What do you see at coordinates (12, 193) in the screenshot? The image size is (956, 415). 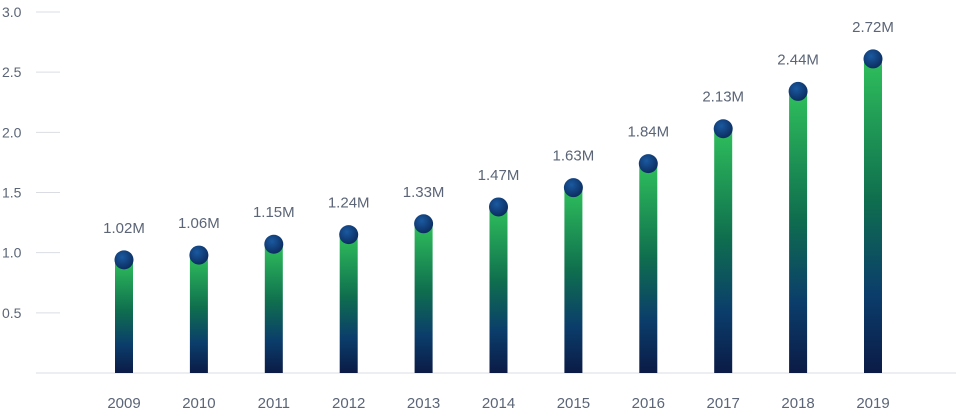 I see `y-tick-label: 1.5` at bounding box center [12, 193].